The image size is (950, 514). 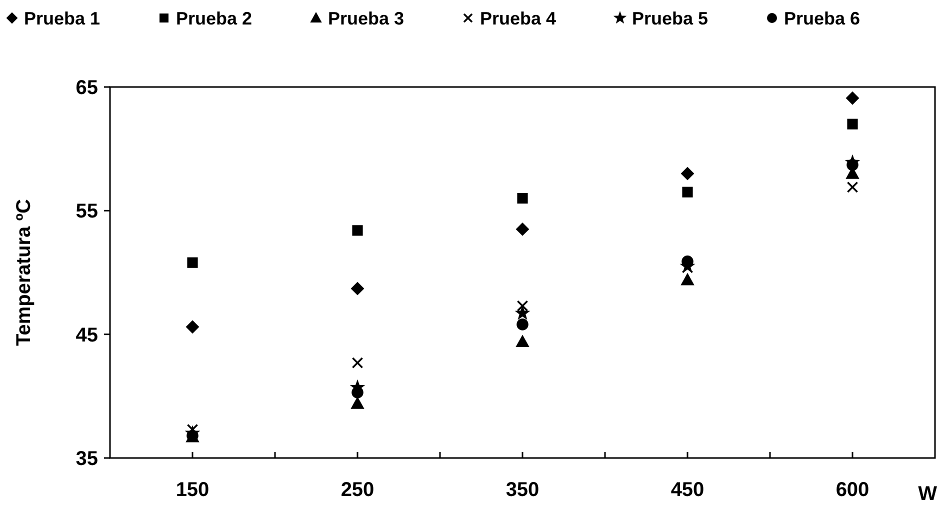 What do you see at coordinates (87, 88) in the screenshot?
I see `y-tick-label: 65` at bounding box center [87, 88].